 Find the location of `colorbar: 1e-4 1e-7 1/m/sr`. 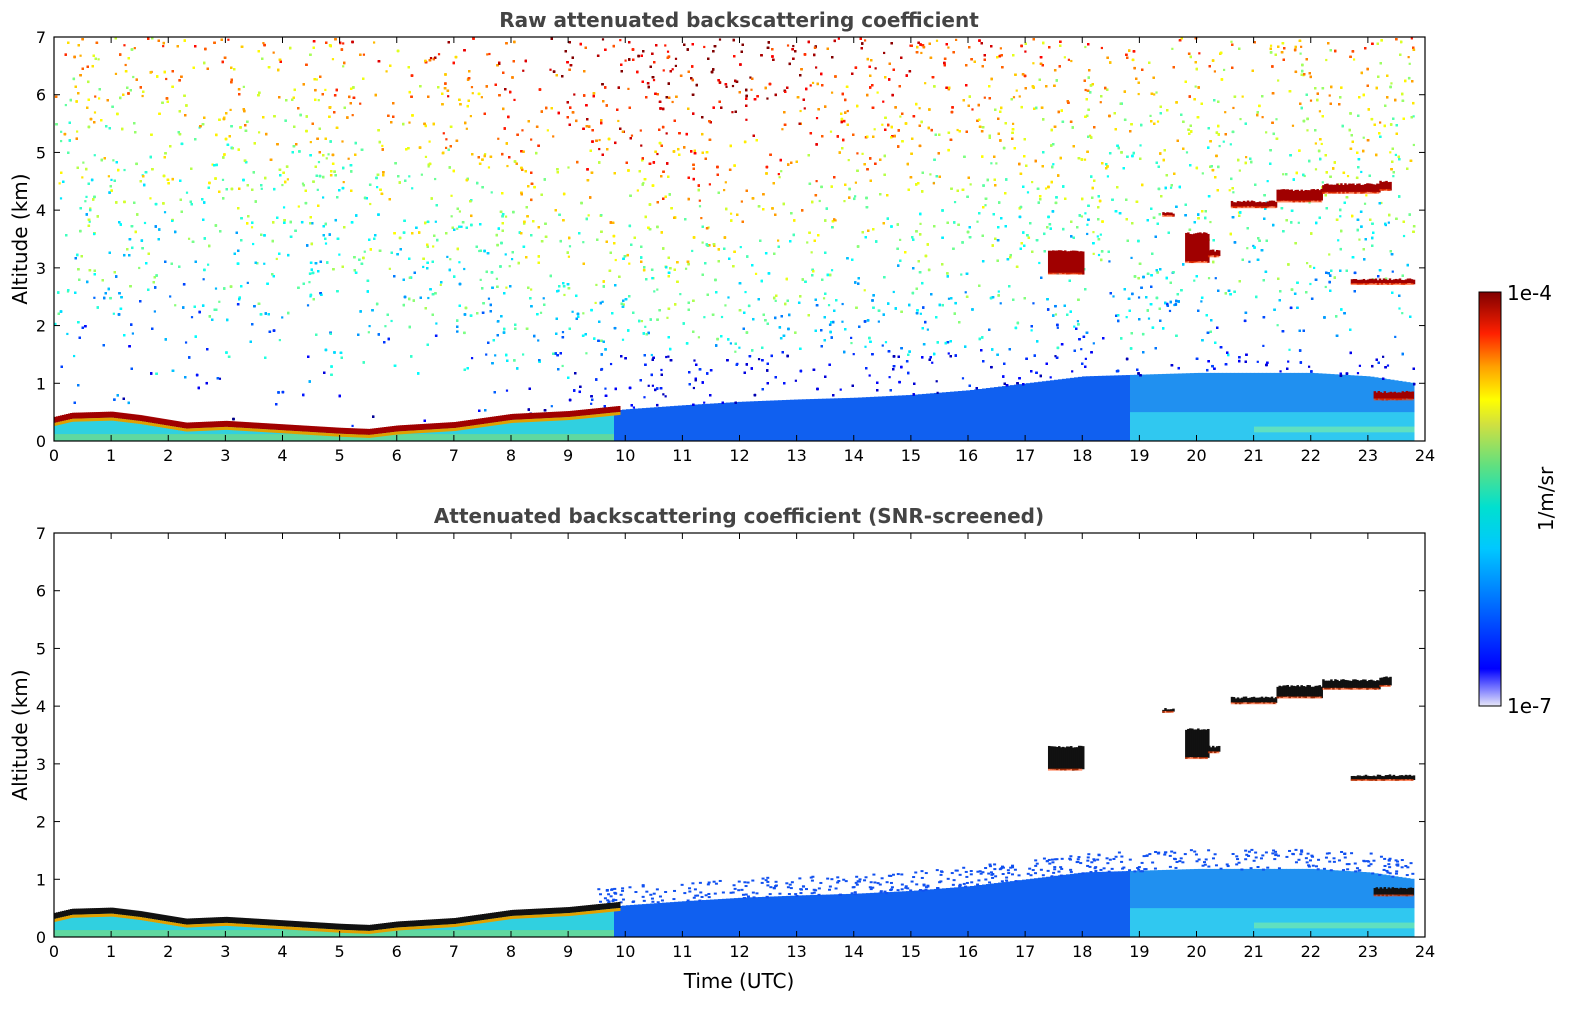

colorbar: 1e-4 1e-7 1/m/sr is located at coordinates (1518, 499).